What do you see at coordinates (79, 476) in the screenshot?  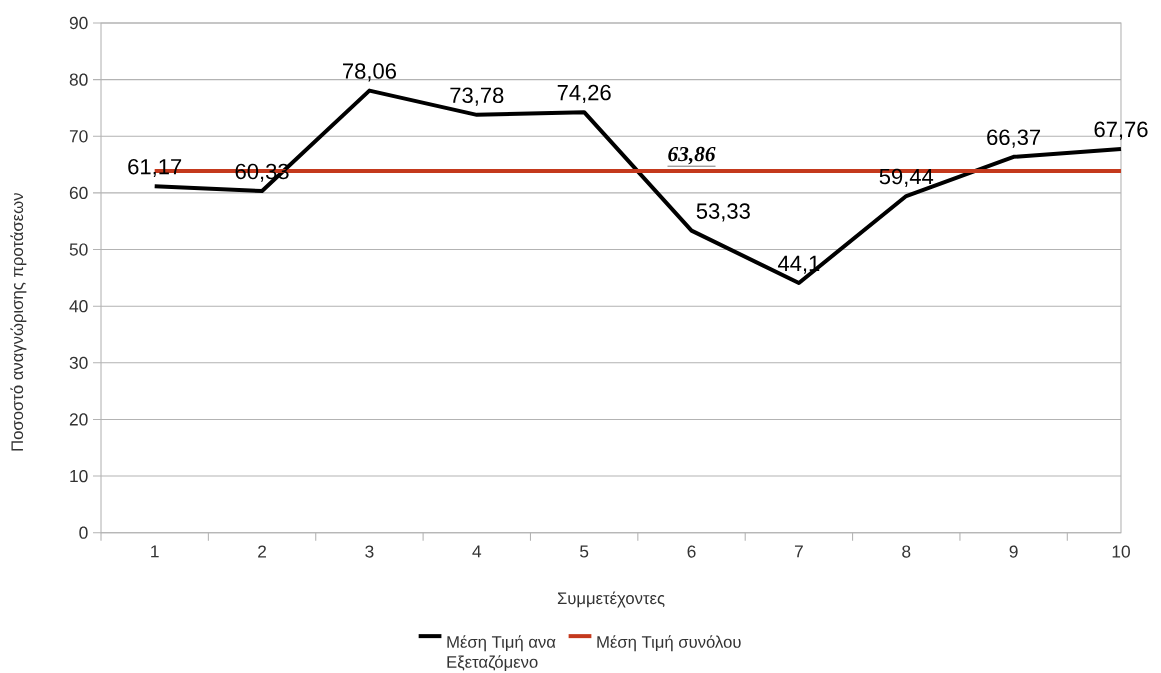 I see `y-tick-label: 10` at bounding box center [79, 476].